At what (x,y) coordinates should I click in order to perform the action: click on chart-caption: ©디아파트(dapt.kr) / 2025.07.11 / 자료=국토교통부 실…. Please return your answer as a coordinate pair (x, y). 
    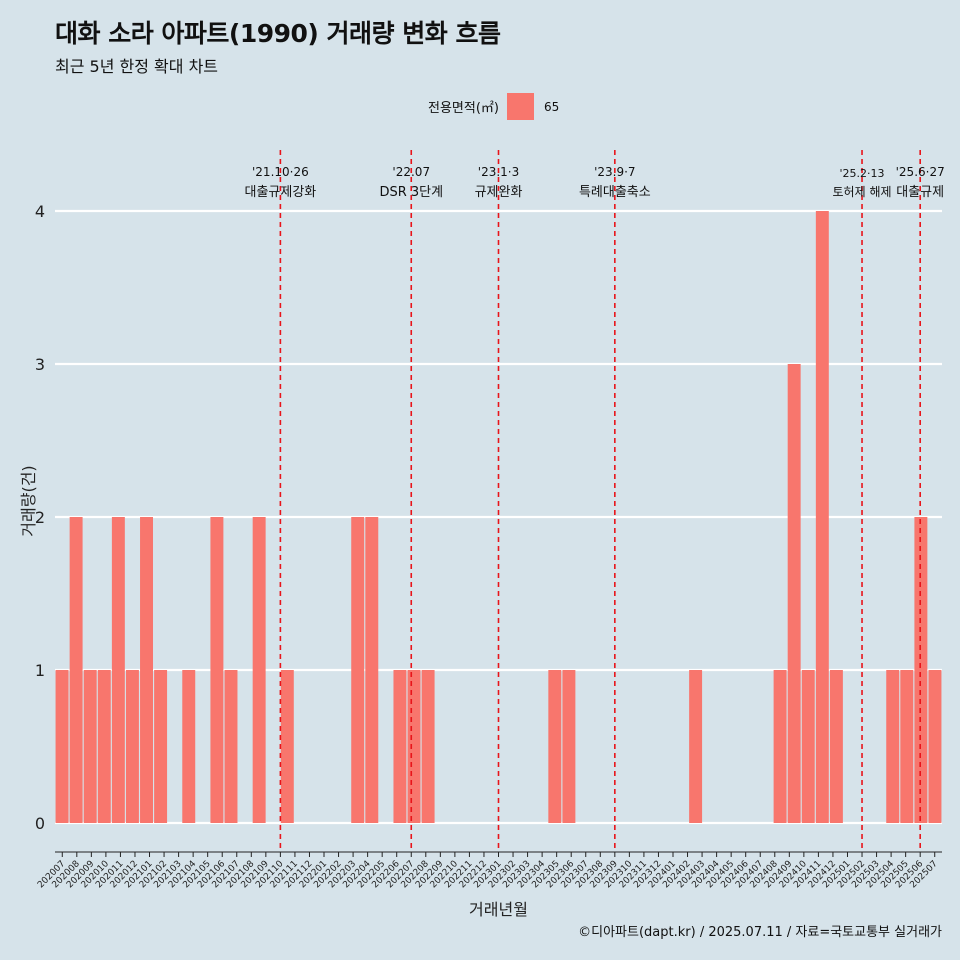
    Looking at the image, I should click on (760, 932).